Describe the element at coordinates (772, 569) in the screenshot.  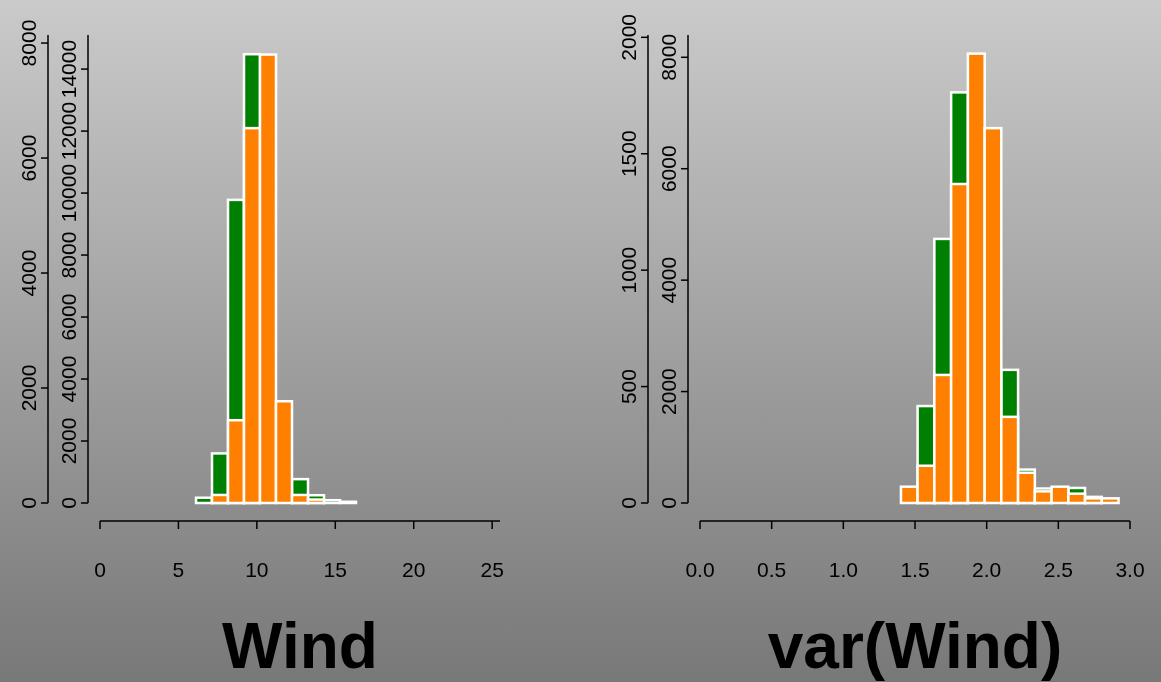
I see `x-tick-label: 0.5` at that location.